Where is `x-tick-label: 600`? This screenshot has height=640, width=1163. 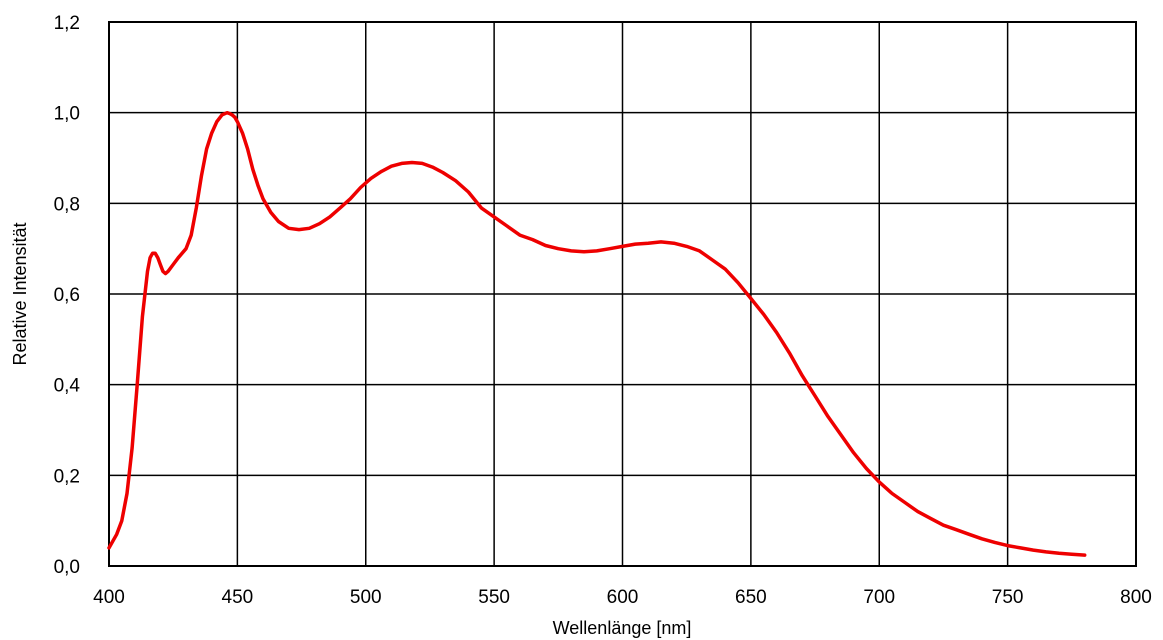
x-tick-label: 600 is located at coordinates (623, 597).